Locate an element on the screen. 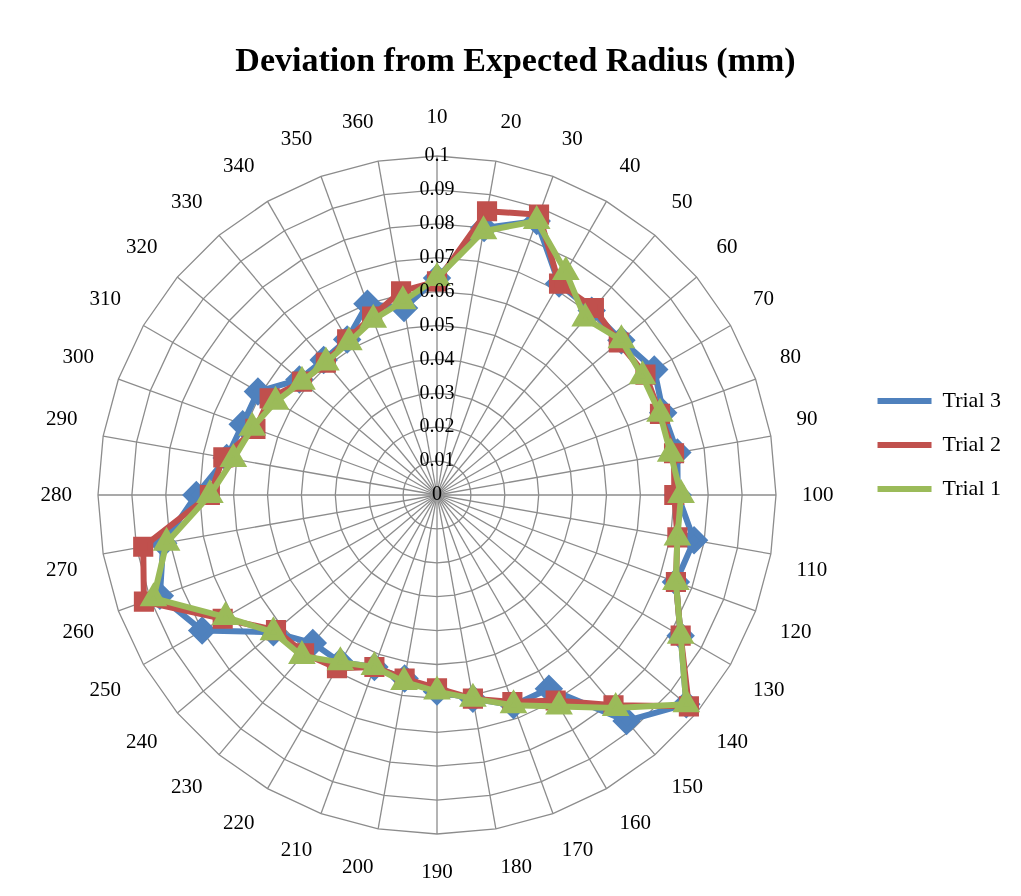  spoke-label: 210 is located at coordinates (296, 849).